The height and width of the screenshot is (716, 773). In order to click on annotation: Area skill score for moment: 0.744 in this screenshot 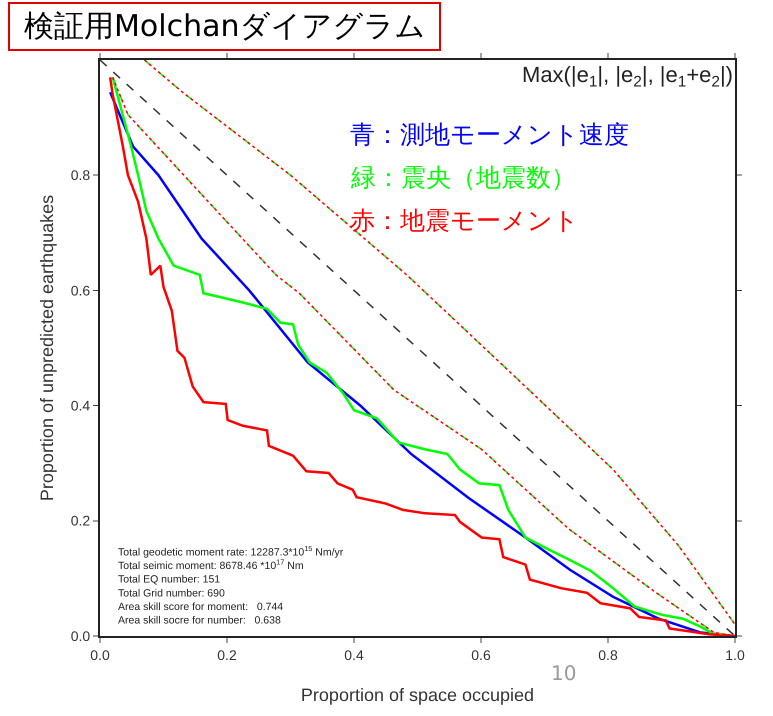, I will do `click(201, 607)`.